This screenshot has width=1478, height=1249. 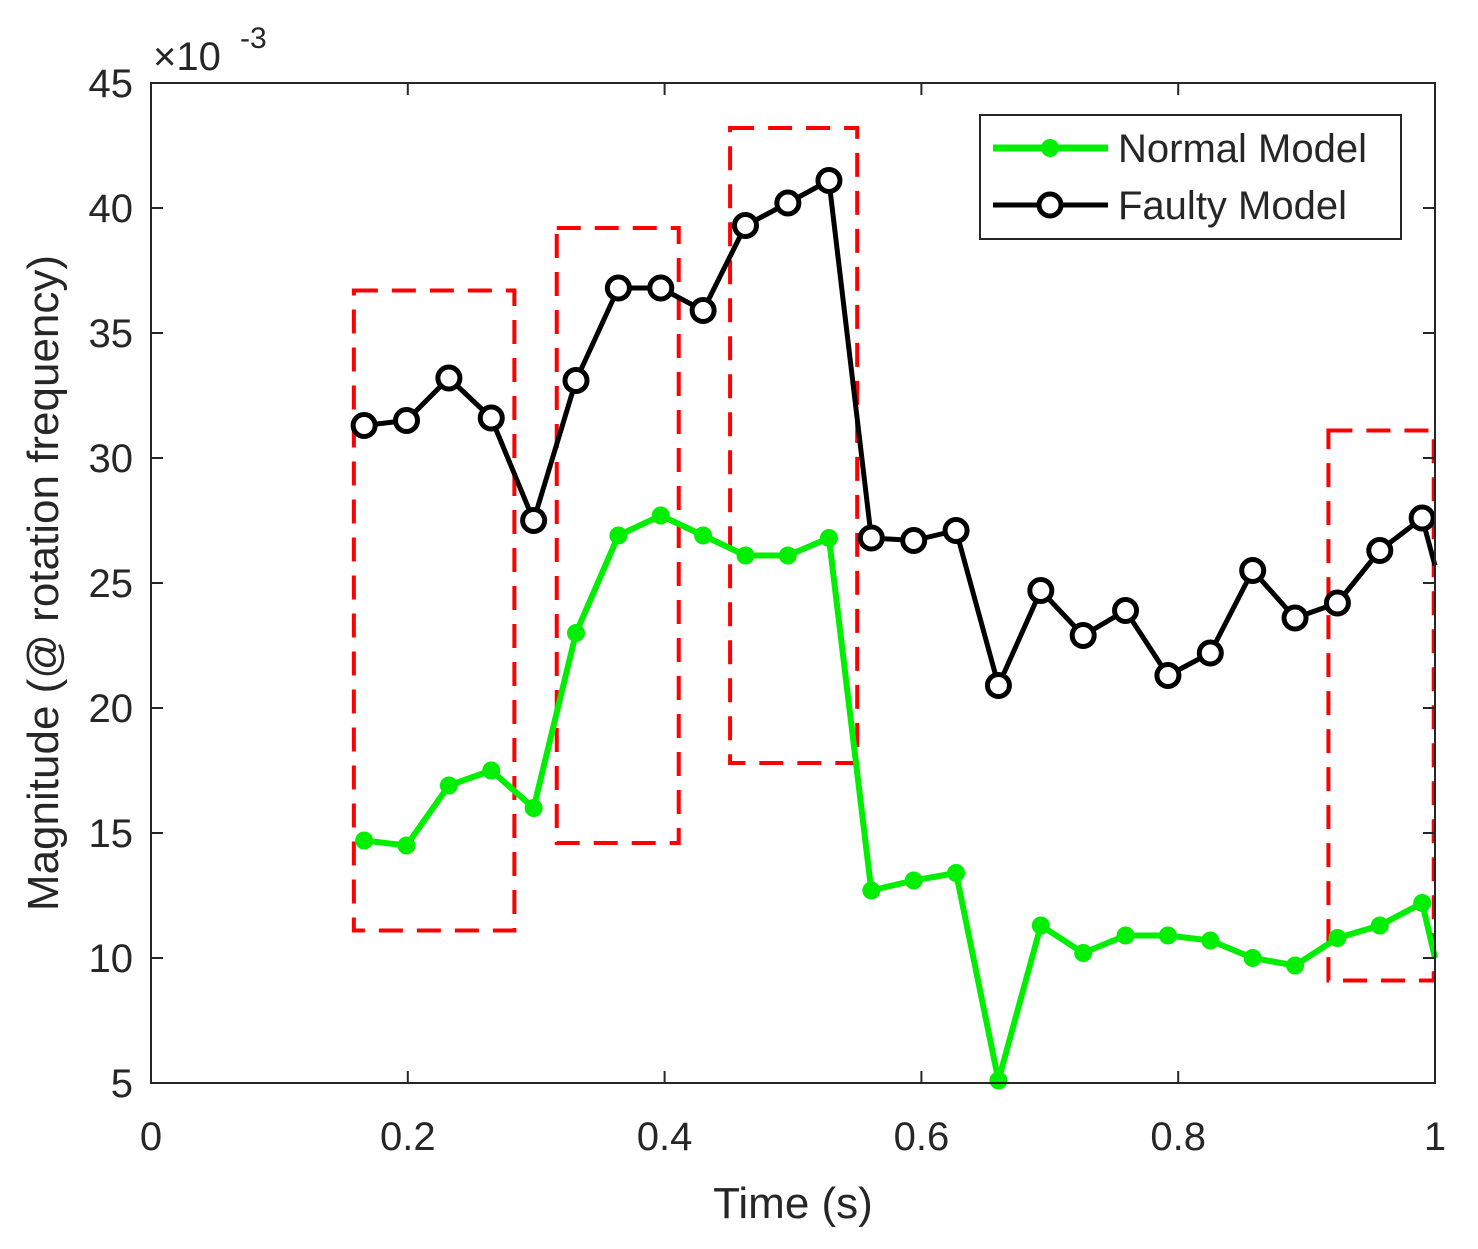 What do you see at coordinates (1050, 205) in the screenshot?
I see `legend-marker-faulty` at bounding box center [1050, 205].